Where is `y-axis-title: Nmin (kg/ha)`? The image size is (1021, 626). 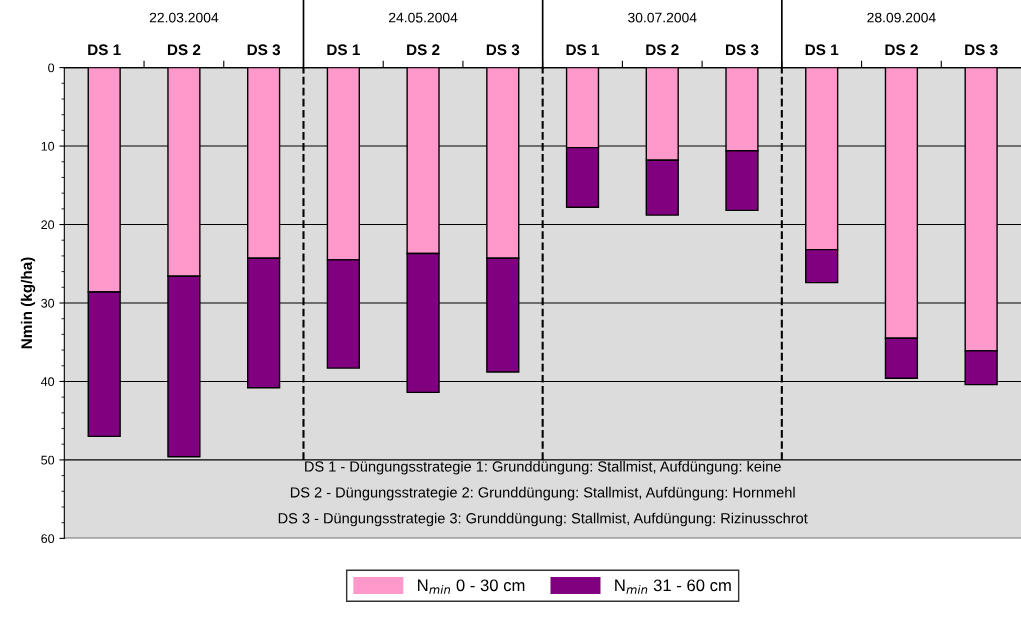 y-axis-title: Nmin (kg/ha) is located at coordinates (28, 303).